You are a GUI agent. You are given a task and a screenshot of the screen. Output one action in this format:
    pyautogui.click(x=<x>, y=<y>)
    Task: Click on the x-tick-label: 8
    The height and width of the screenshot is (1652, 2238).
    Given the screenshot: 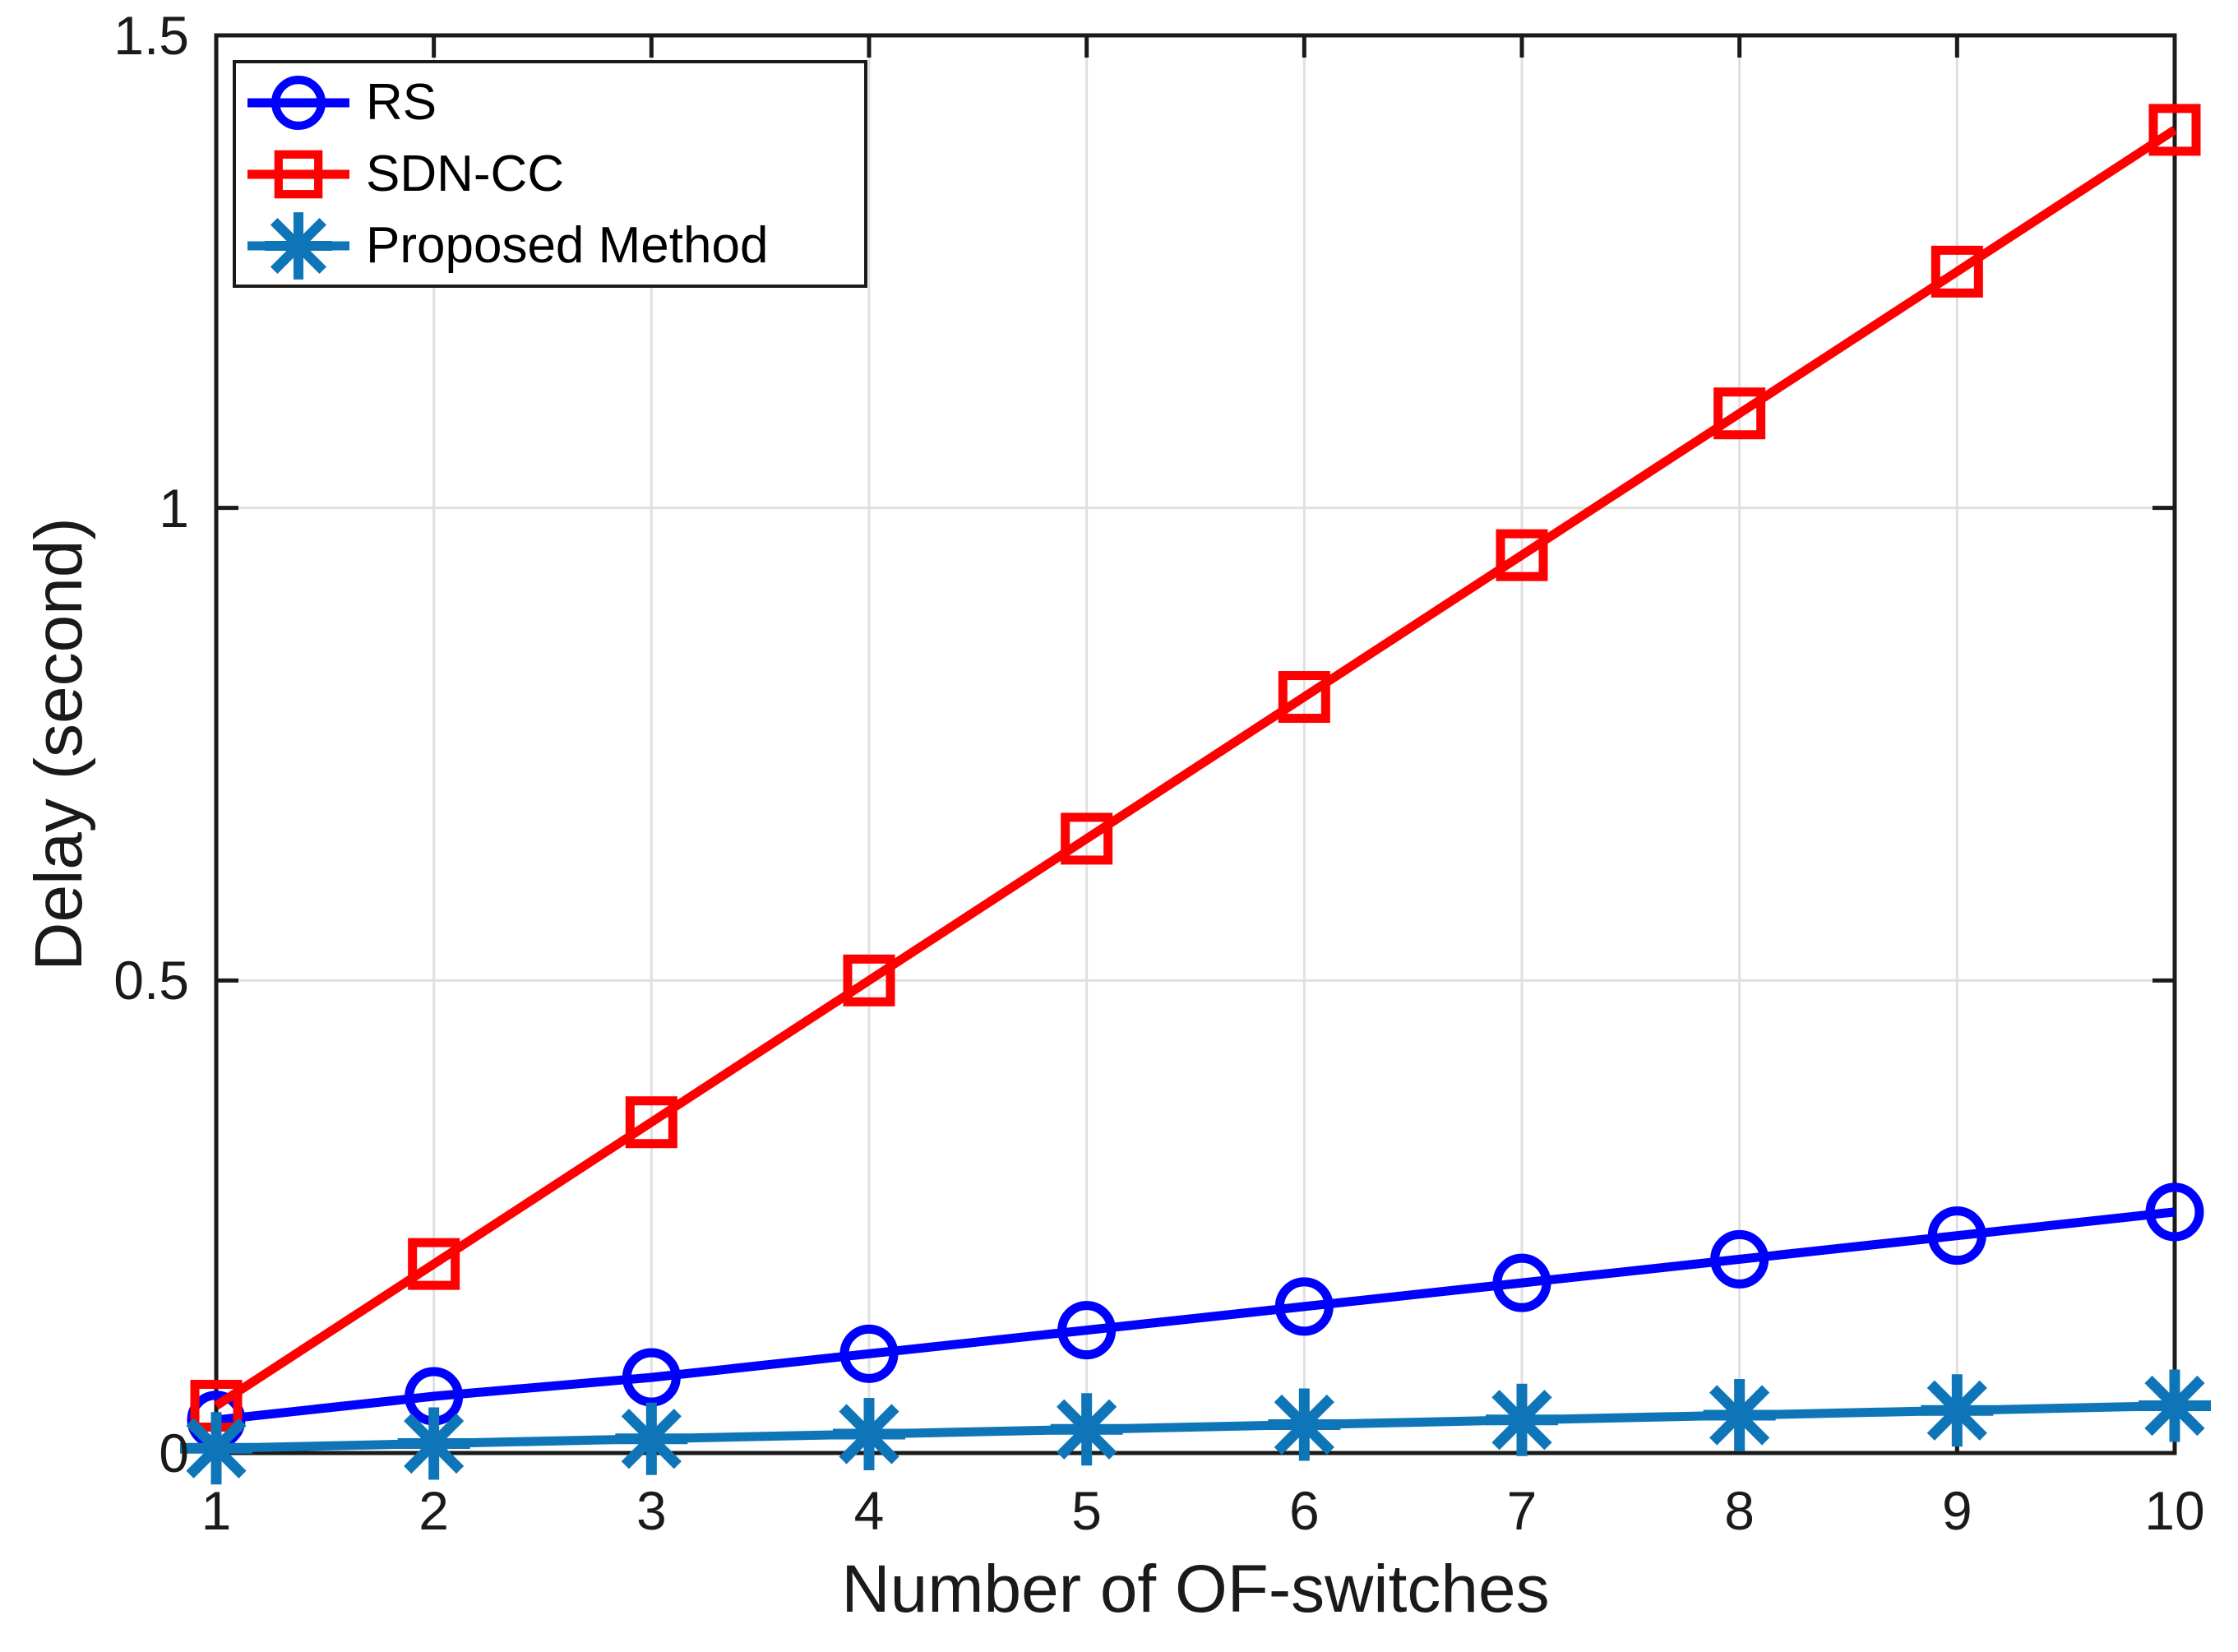 What is the action you would take?
    pyautogui.click(x=1740, y=1511)
    